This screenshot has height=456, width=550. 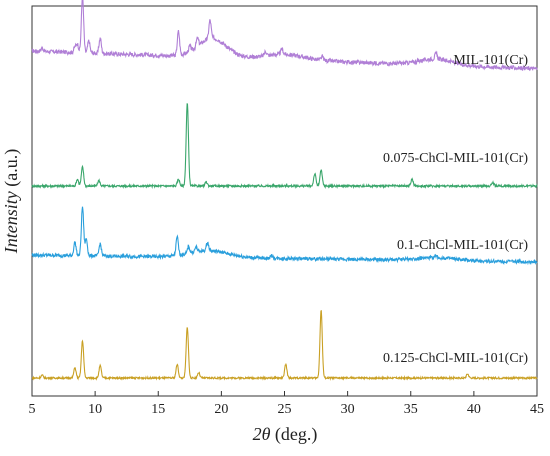 What do you see at coordinates (221, 409) in the screenshot?
I see `x-tick-label-20: 20` at bounding box center [221, 409].